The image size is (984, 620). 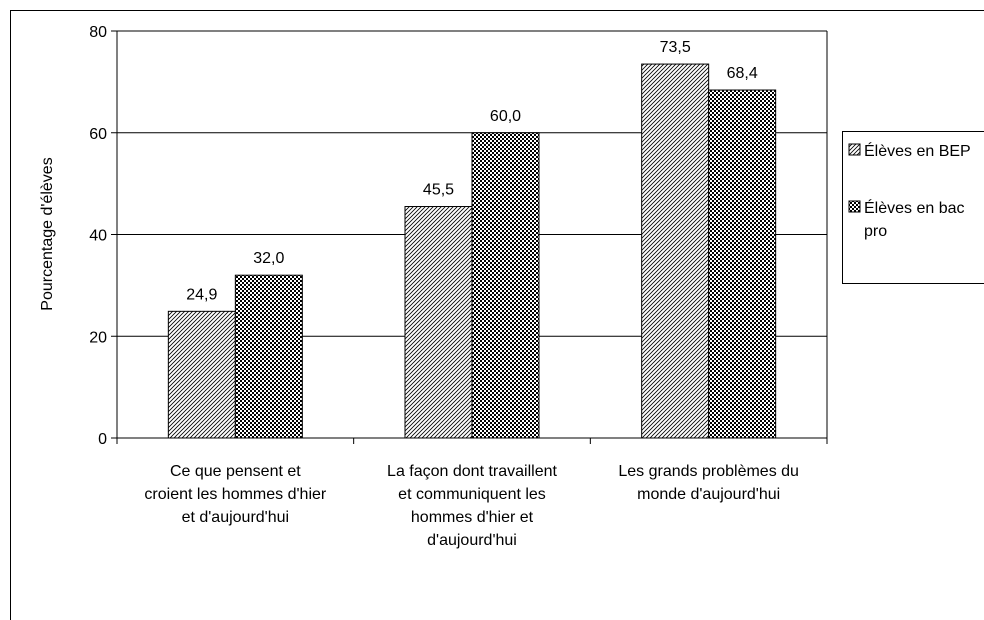 What do you see at coordinates (708, 471) in the screenshot?
I see `text-line: Les grands problèmes du` at bounding box center [708, 471].